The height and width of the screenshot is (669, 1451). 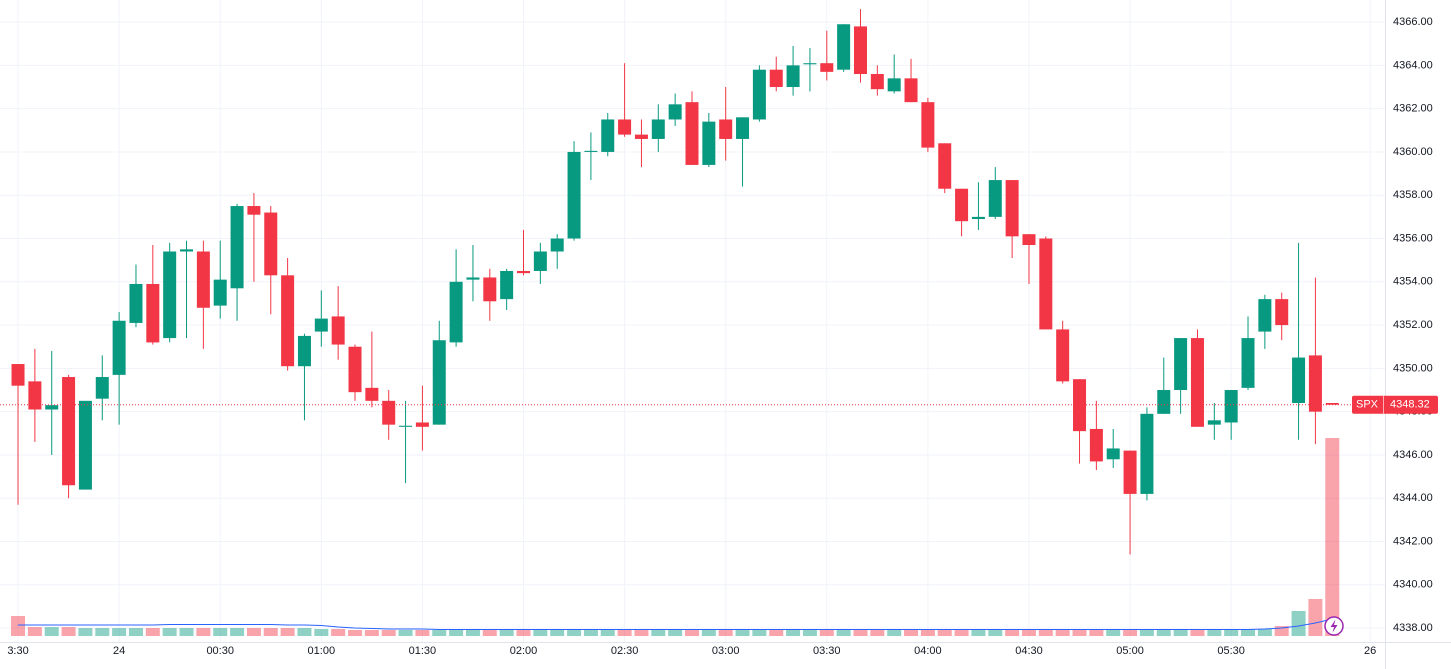 I want to click on y-tick-label: 4354.00, so click(x=1413, y=282).